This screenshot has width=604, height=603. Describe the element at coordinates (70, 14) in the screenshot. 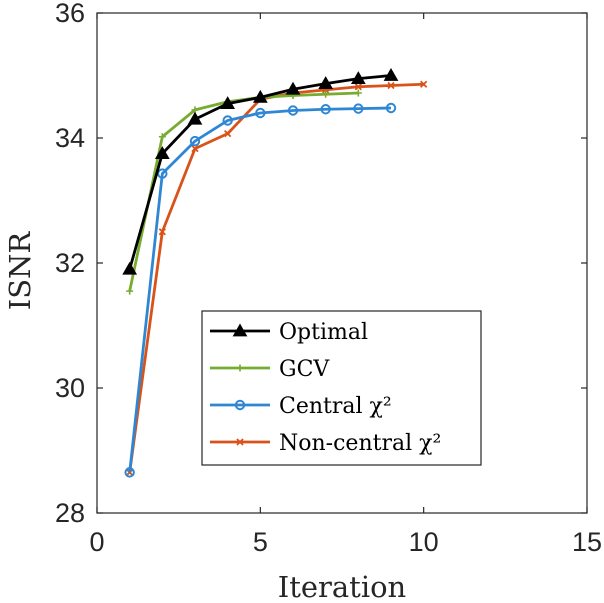

I see `y-tick-label: 36` at that location.